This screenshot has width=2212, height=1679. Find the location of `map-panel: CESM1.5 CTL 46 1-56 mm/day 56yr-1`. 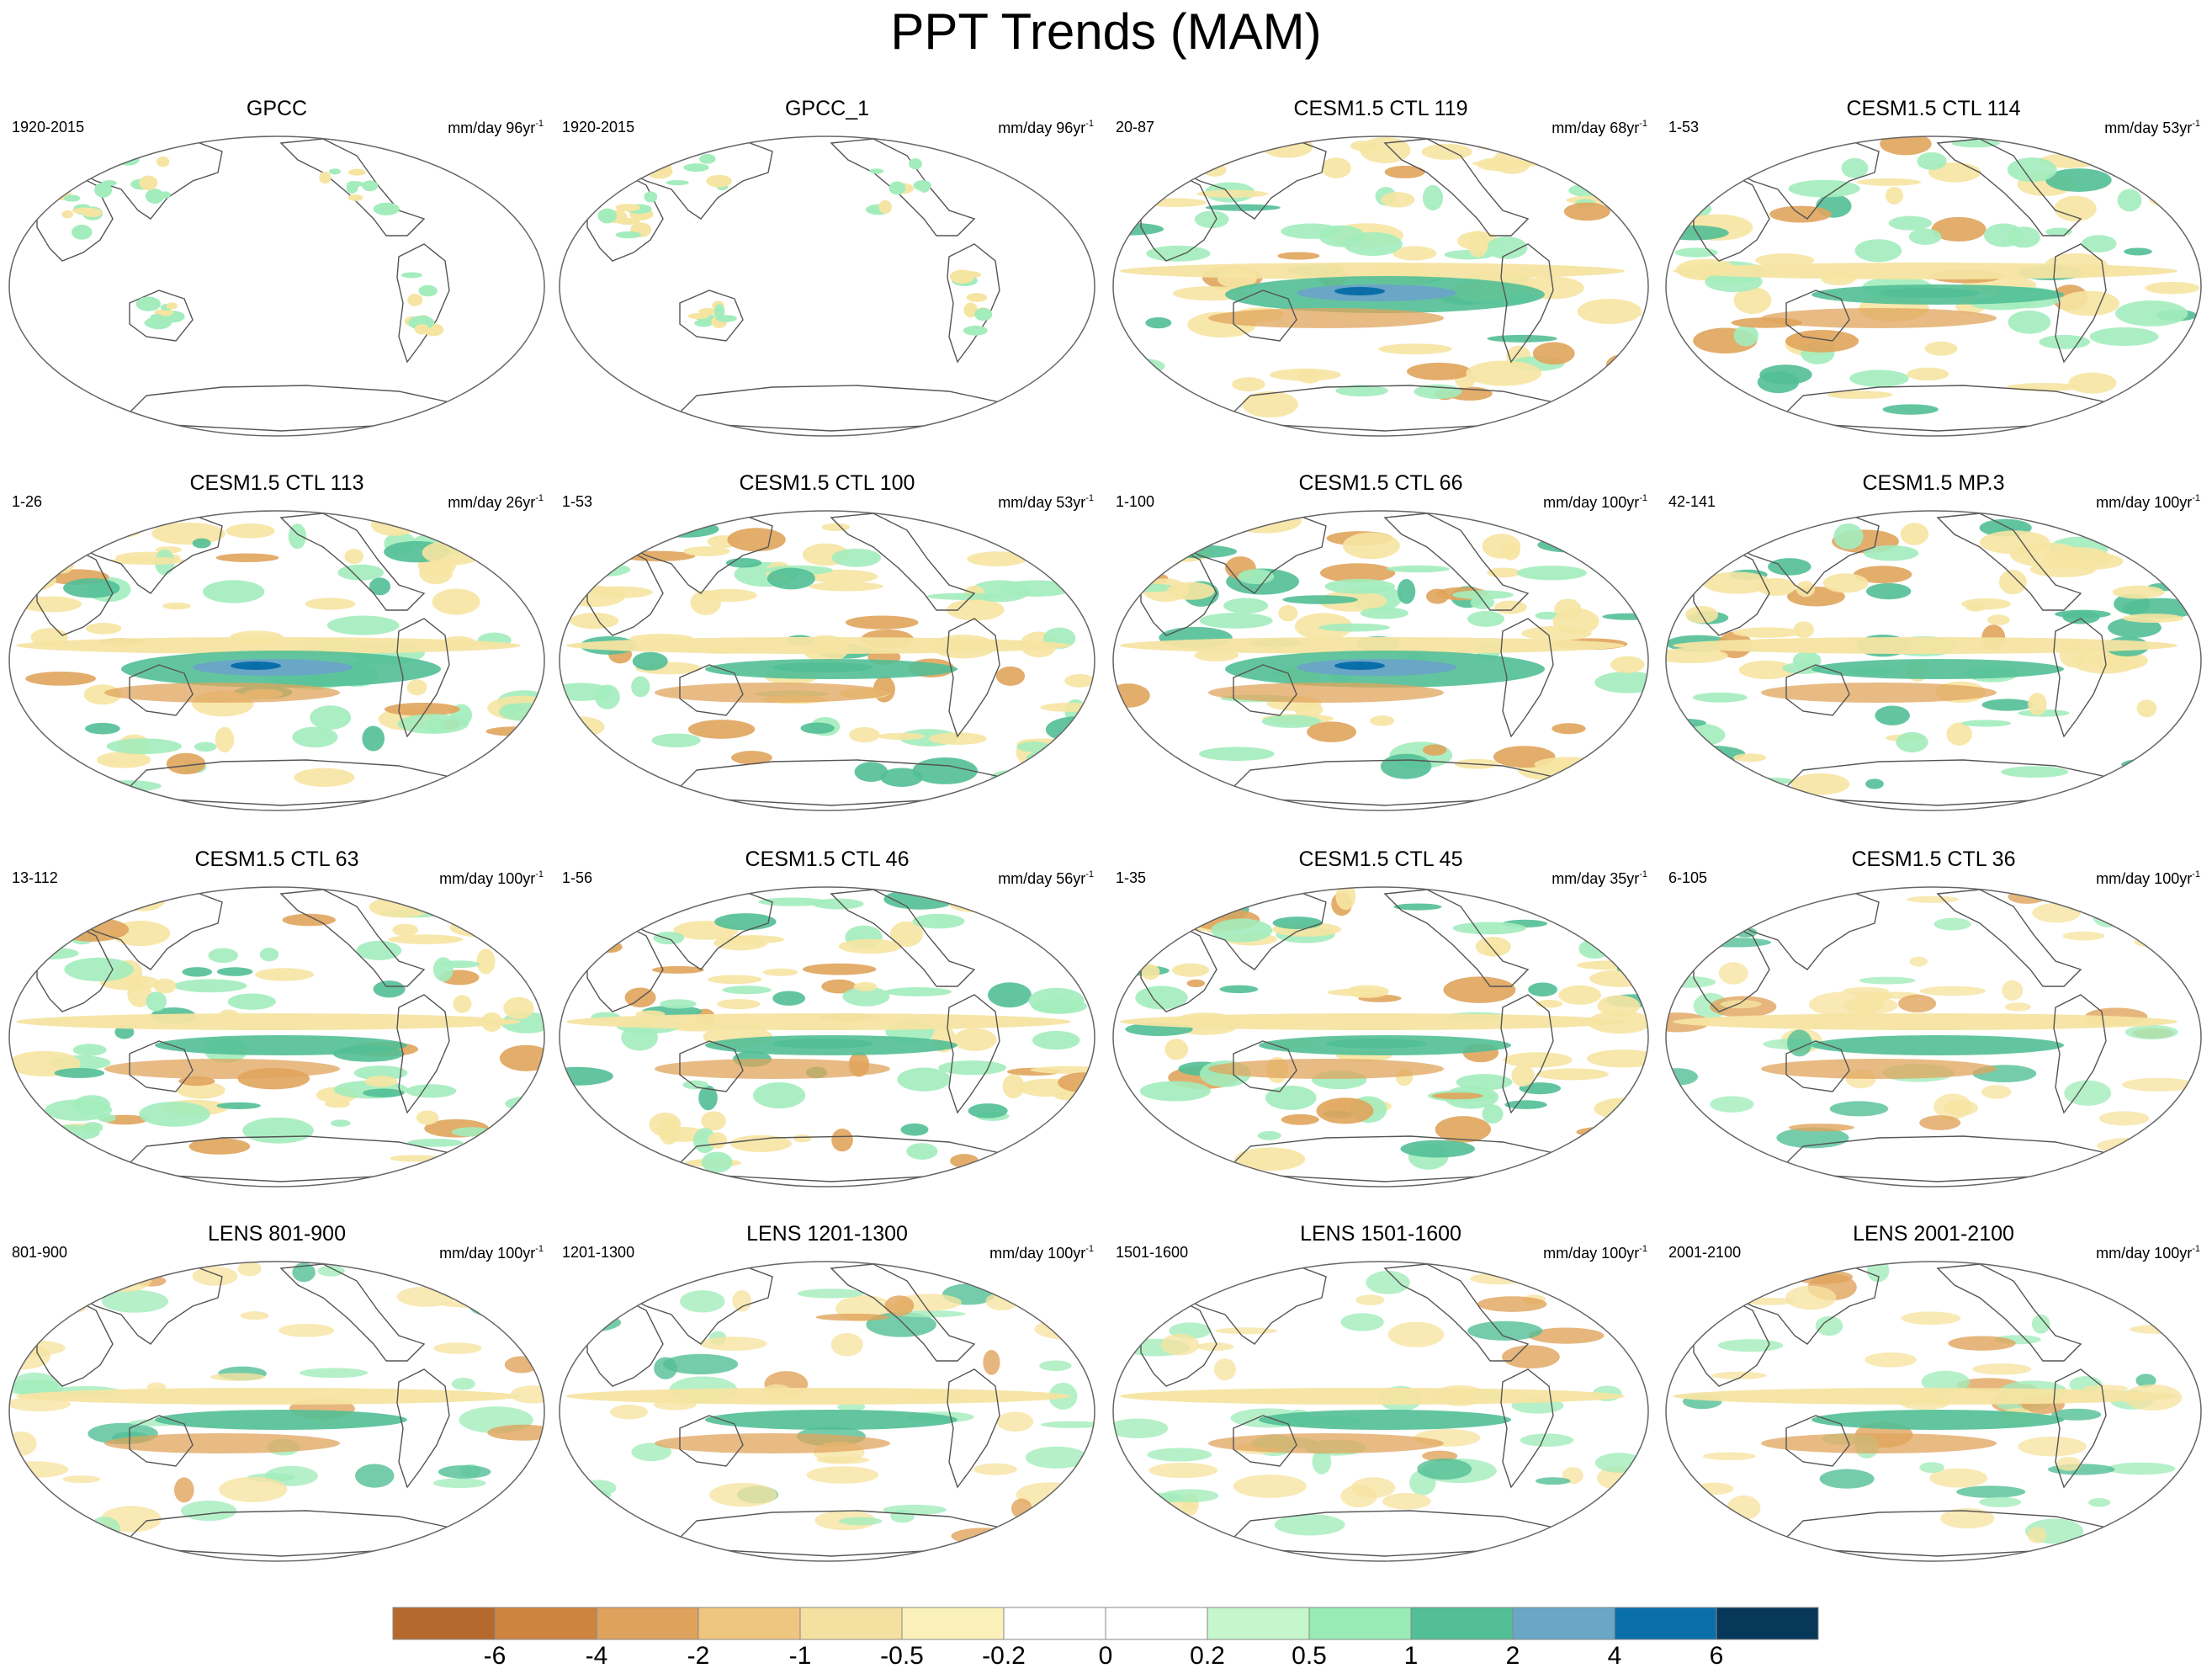

map-panel: CESM1.5 CTL 46 1-56 mm/day 56yr-1 is located at coordinates (827, 1020).